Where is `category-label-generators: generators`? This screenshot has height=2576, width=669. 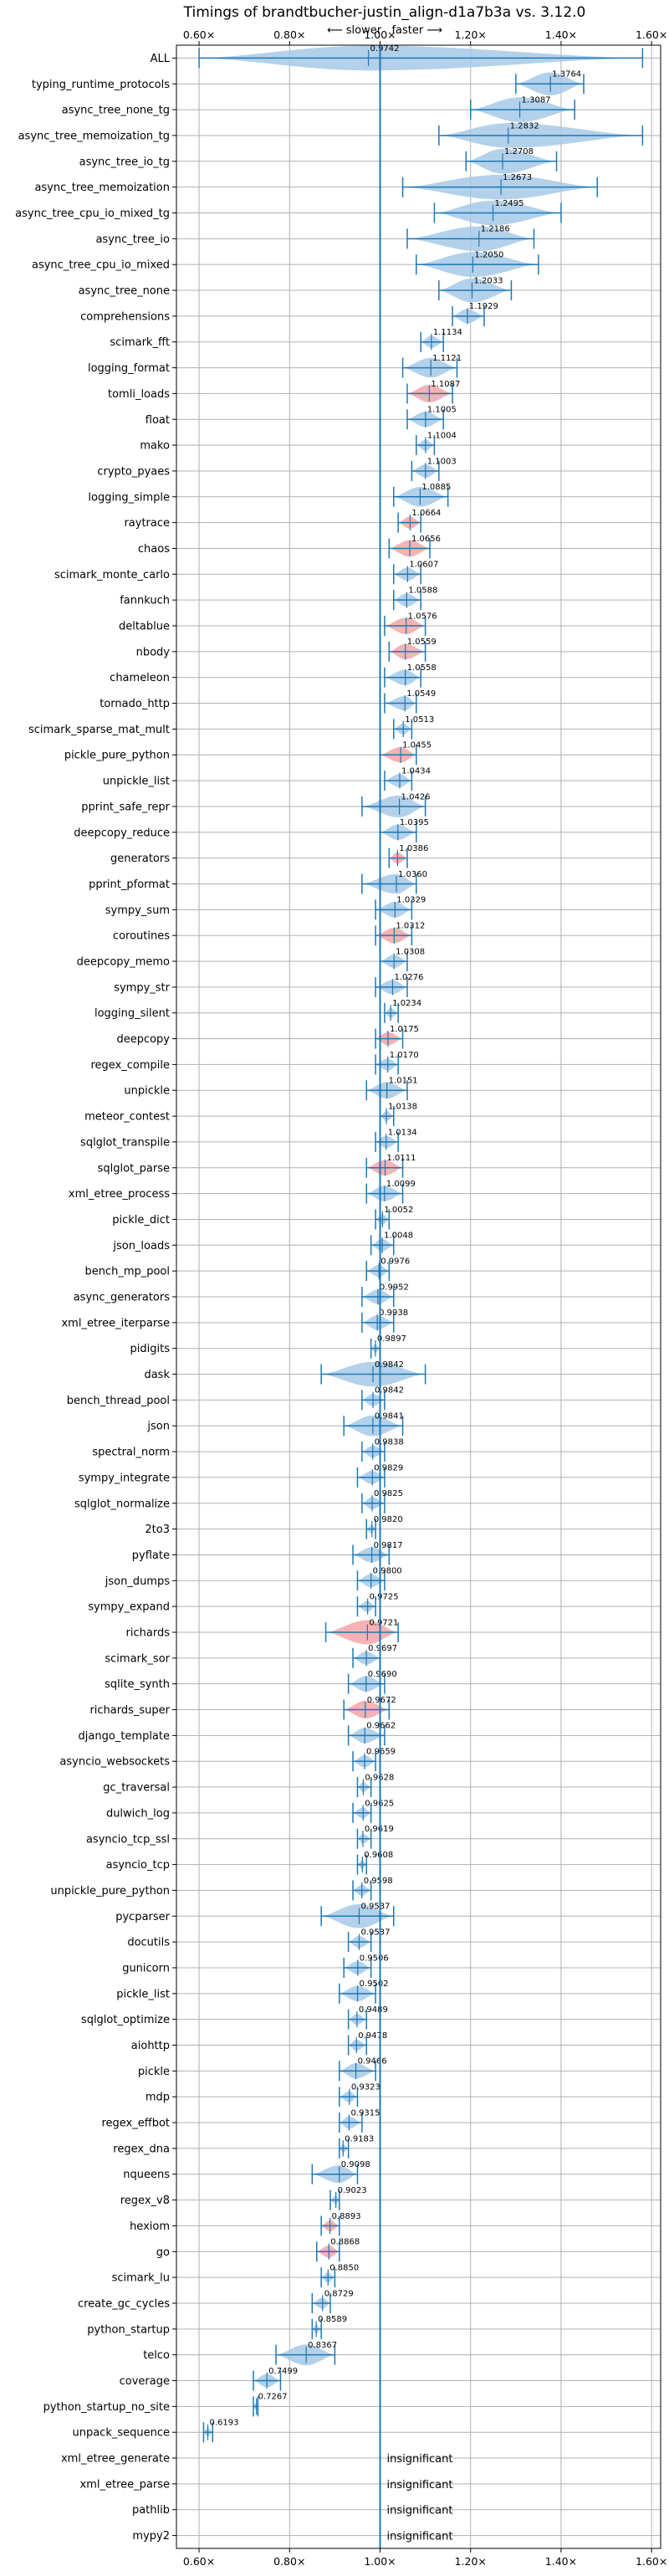
category-label-generators: generators is located at coordinates (140, 859).